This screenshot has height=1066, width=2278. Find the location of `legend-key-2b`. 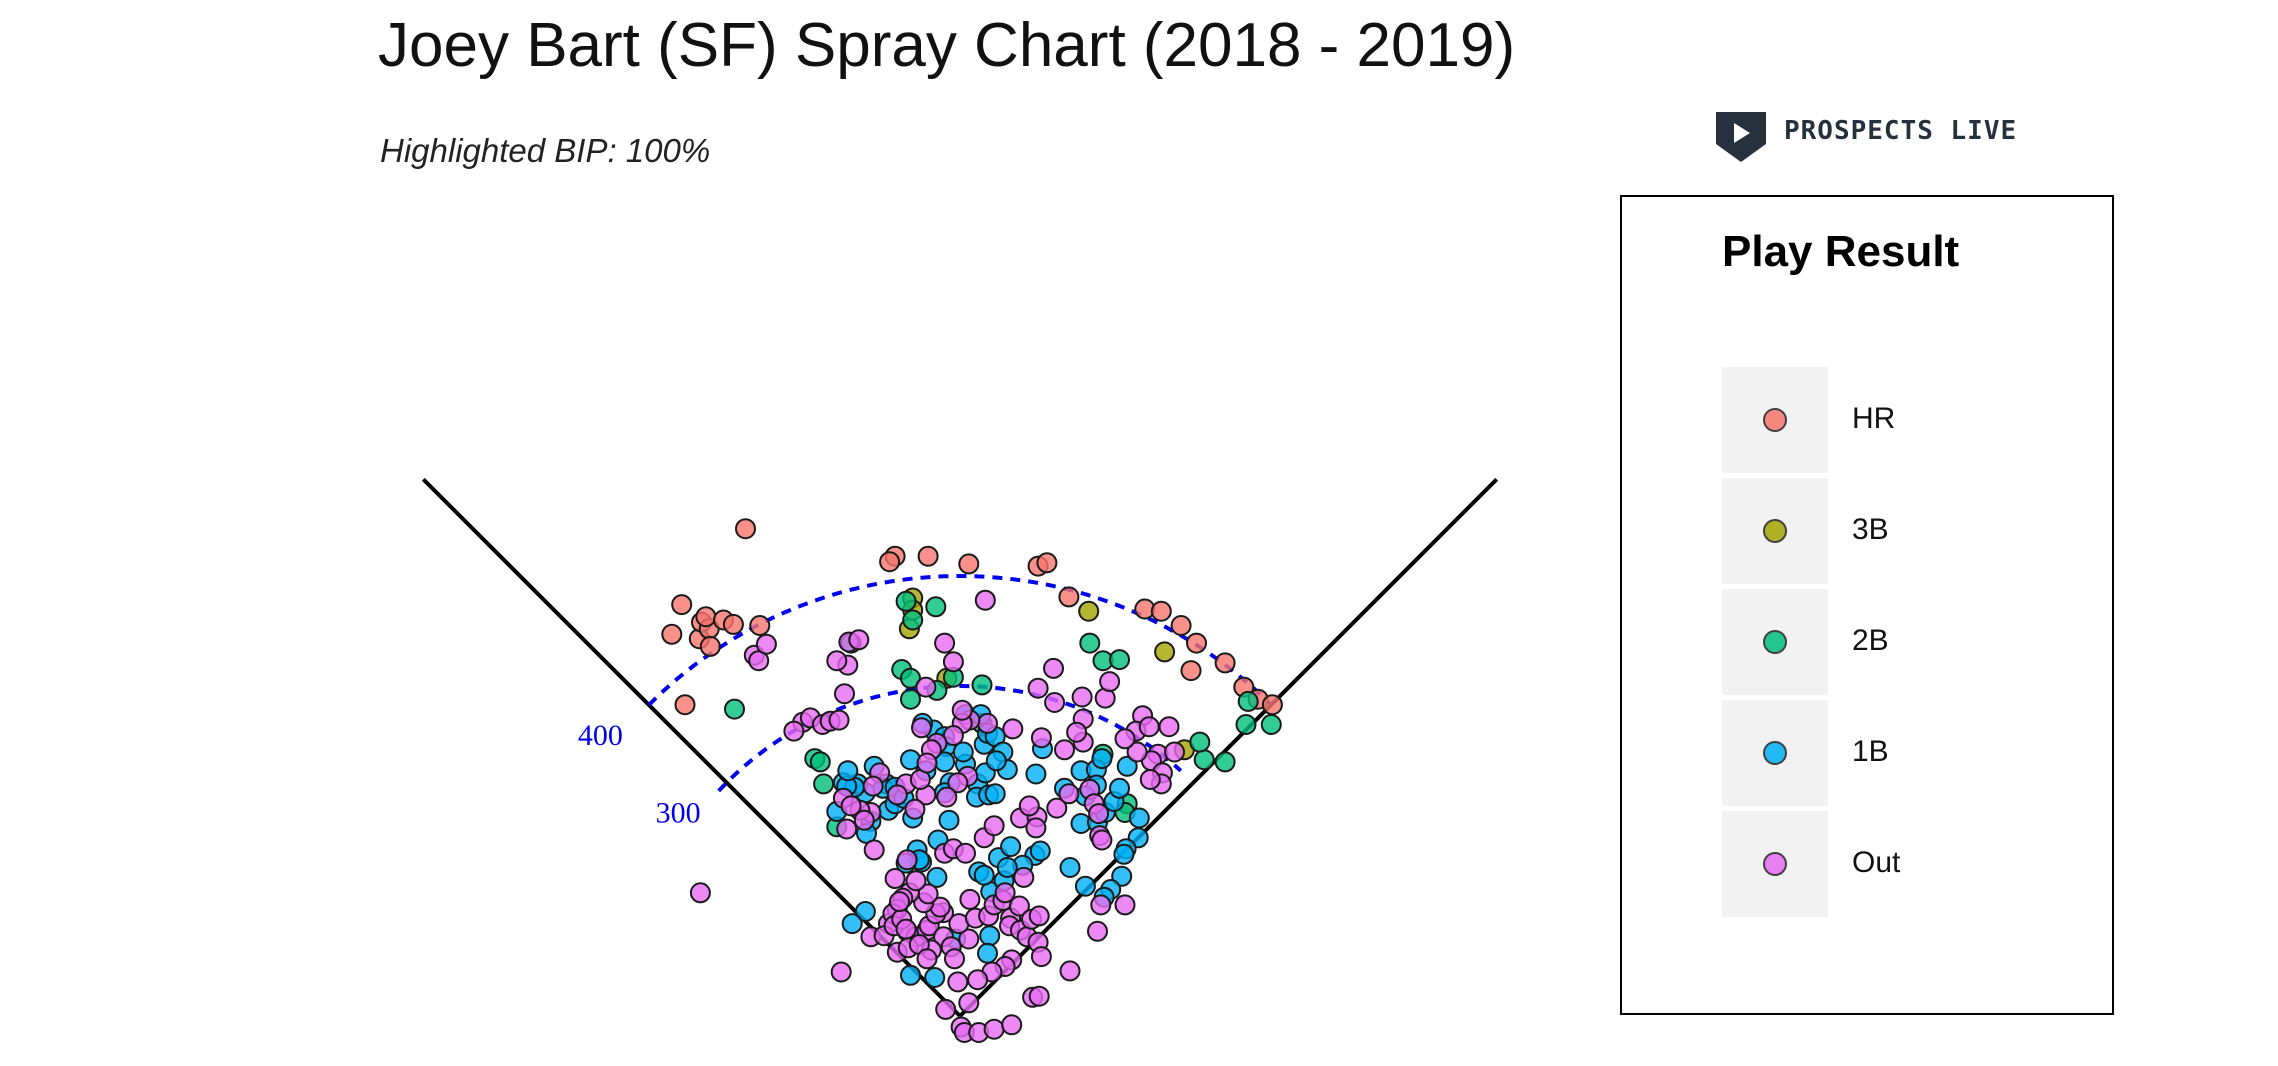

legend-key-2b is located at coordinates (1775, 642).